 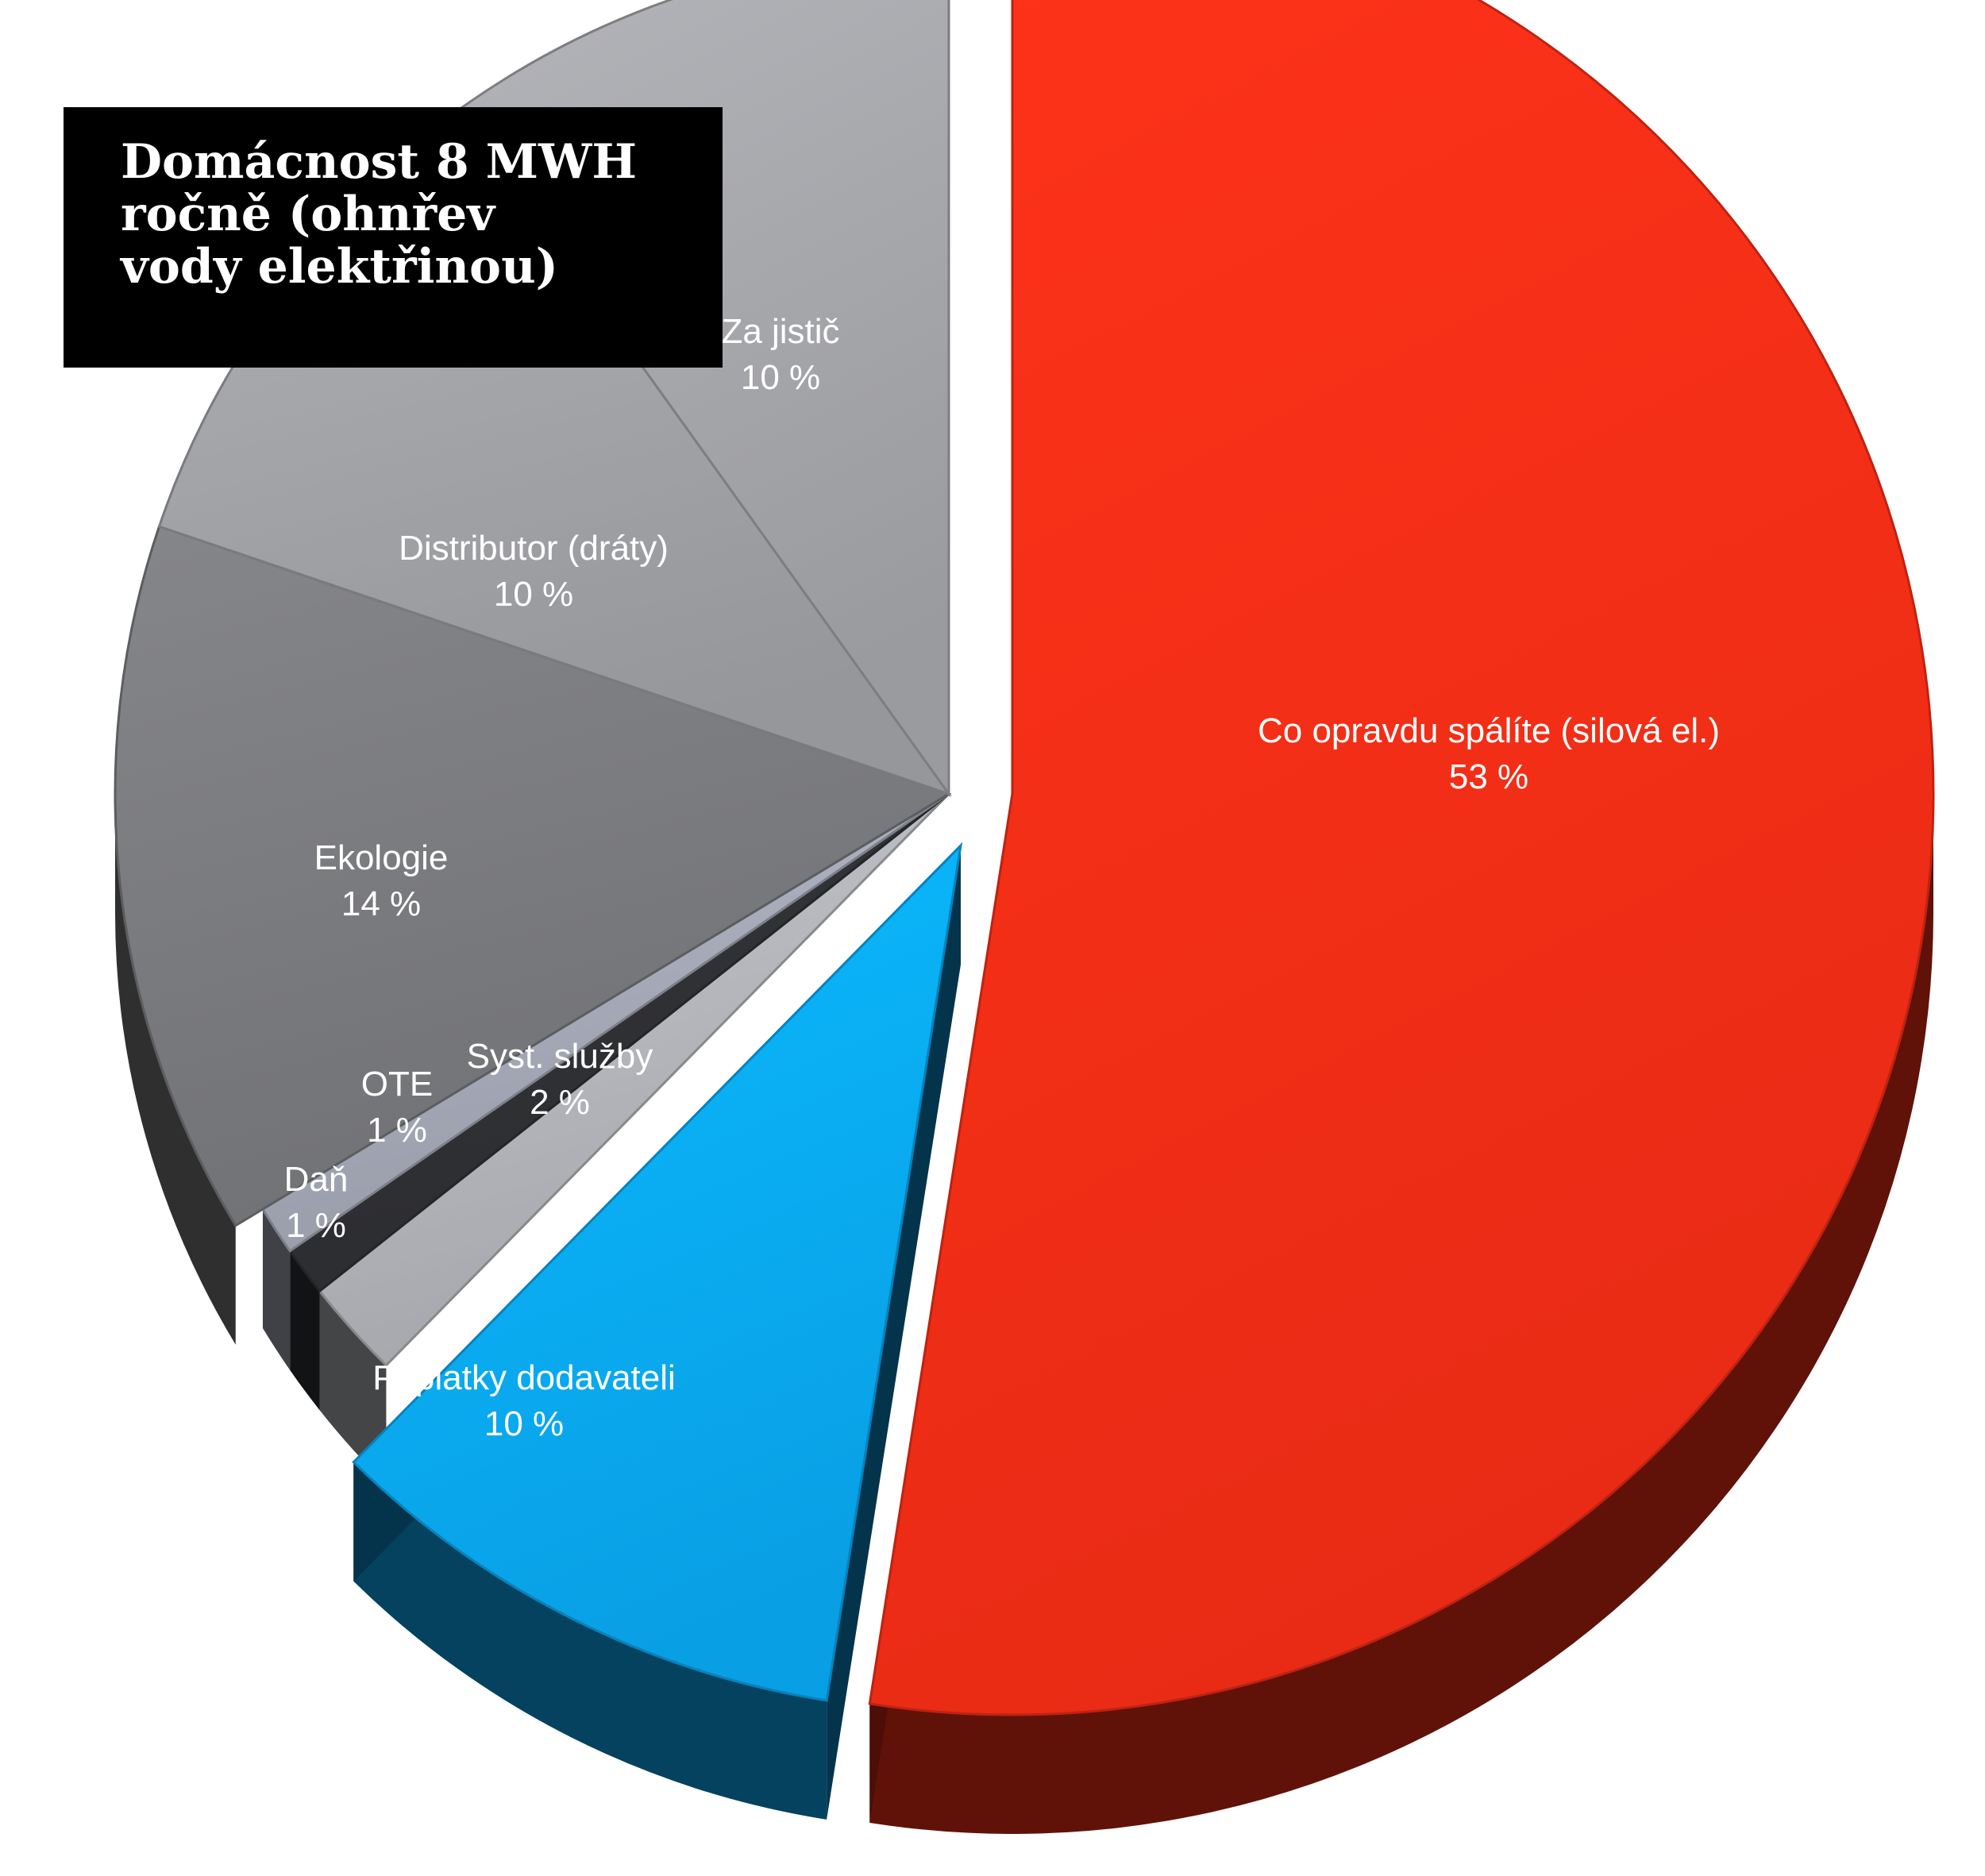 I want to click on slice-value-2: 2 %, so click(x=560, y=1102).